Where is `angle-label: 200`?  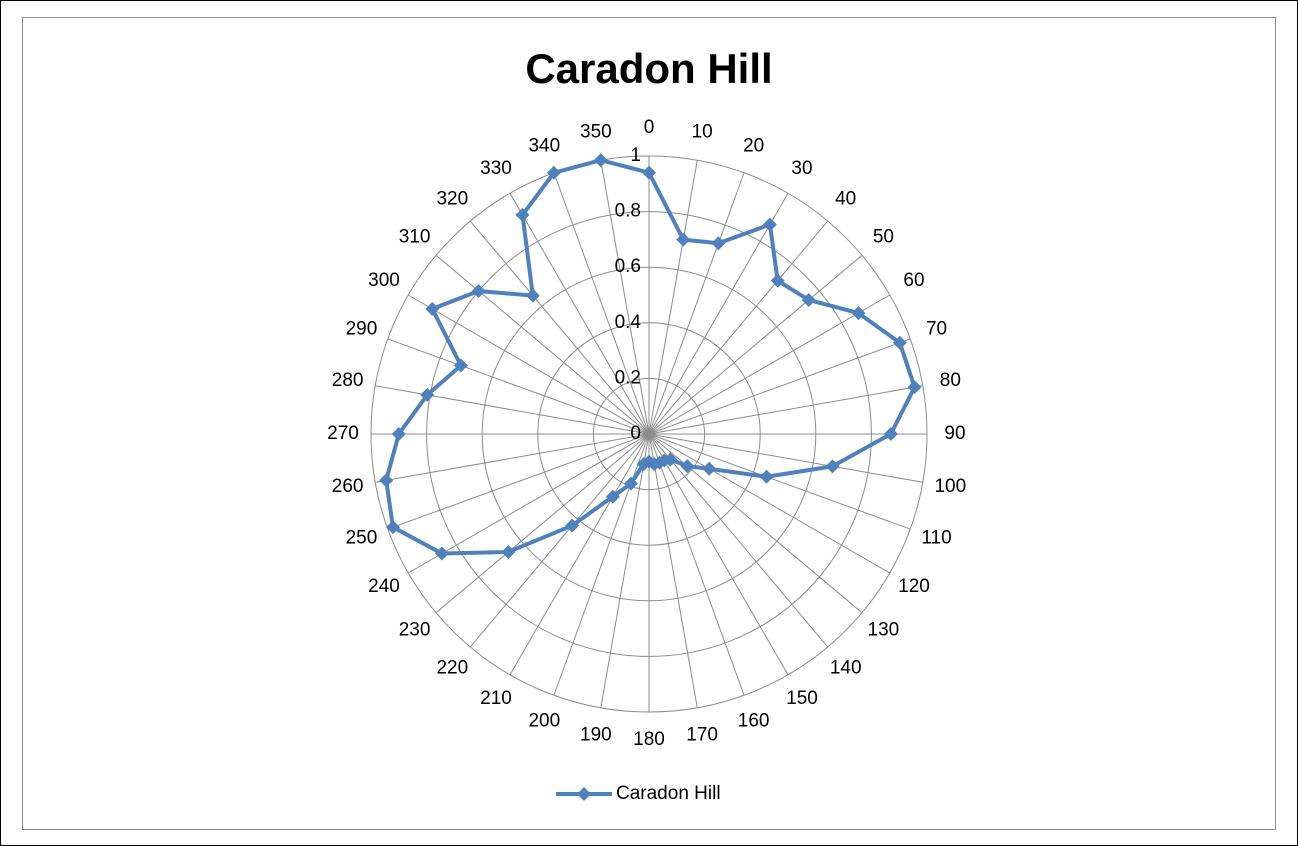
angle-label: 200 is located at coordinates (544, 721).